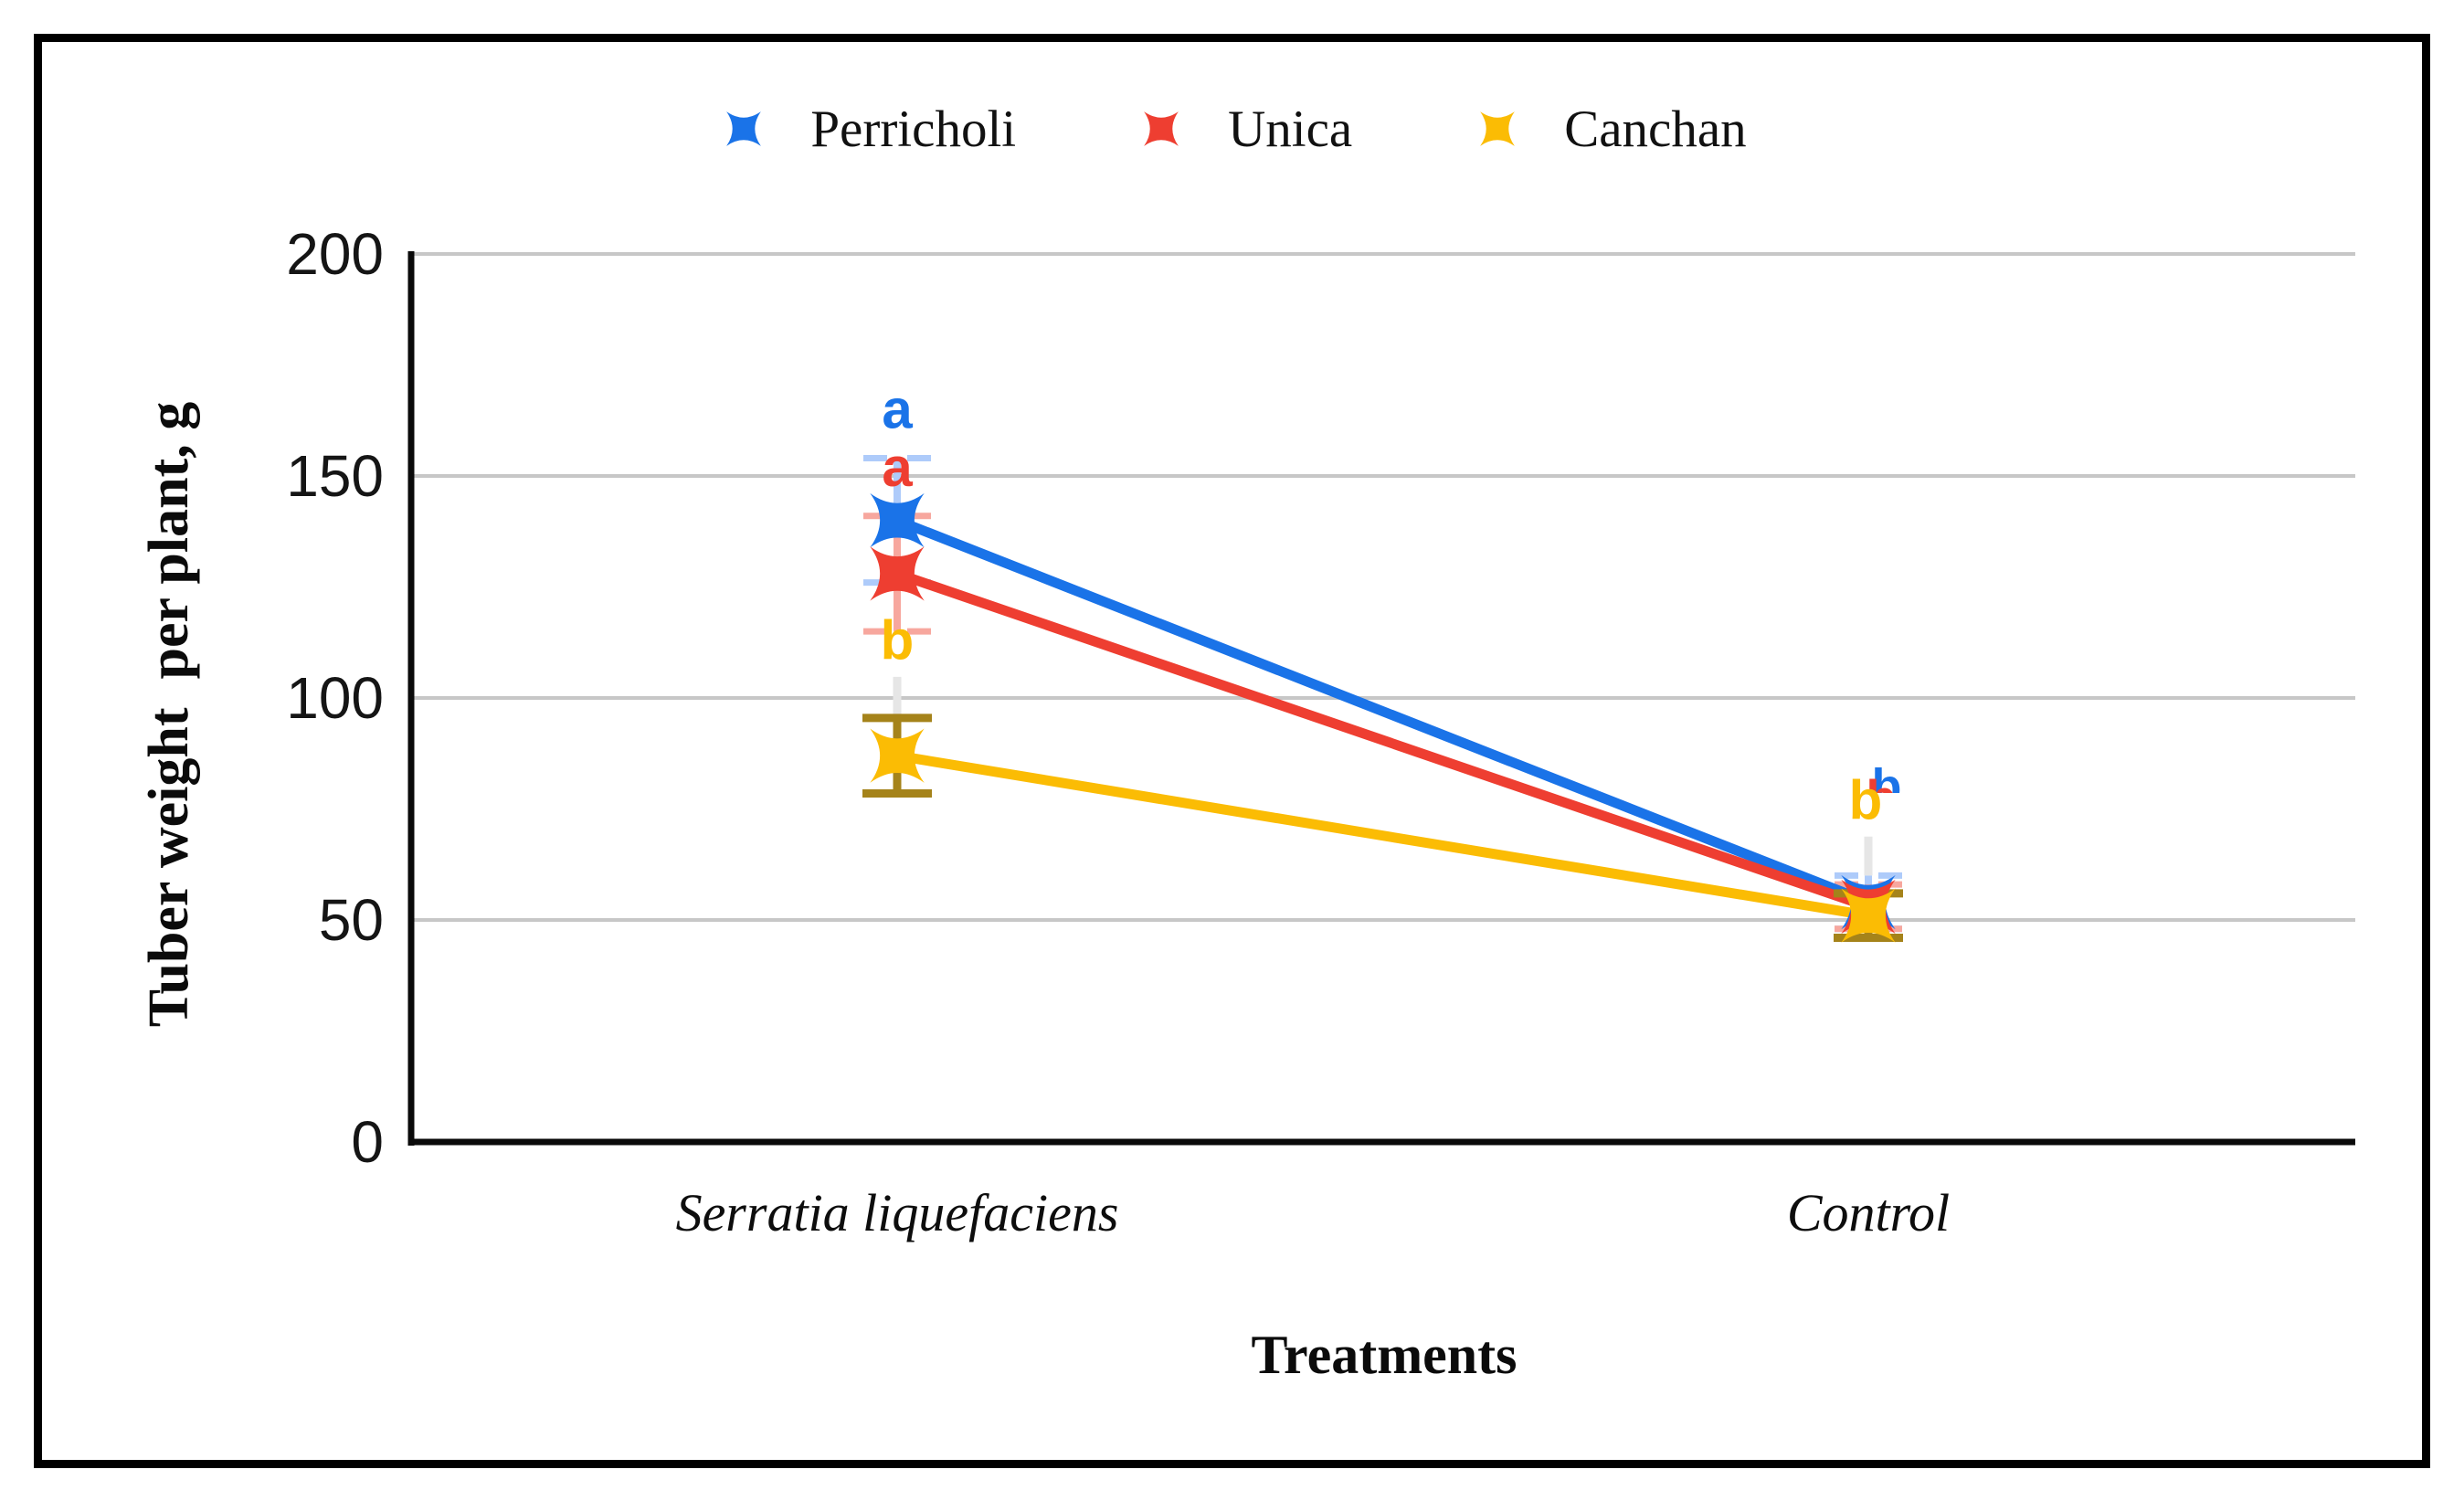 The height and width of the screenshot is (1501, 2464). Describe the element at coordinates (897, 467) in the screenshot. I see `significance-letter-unica-serratia: a` at that location.